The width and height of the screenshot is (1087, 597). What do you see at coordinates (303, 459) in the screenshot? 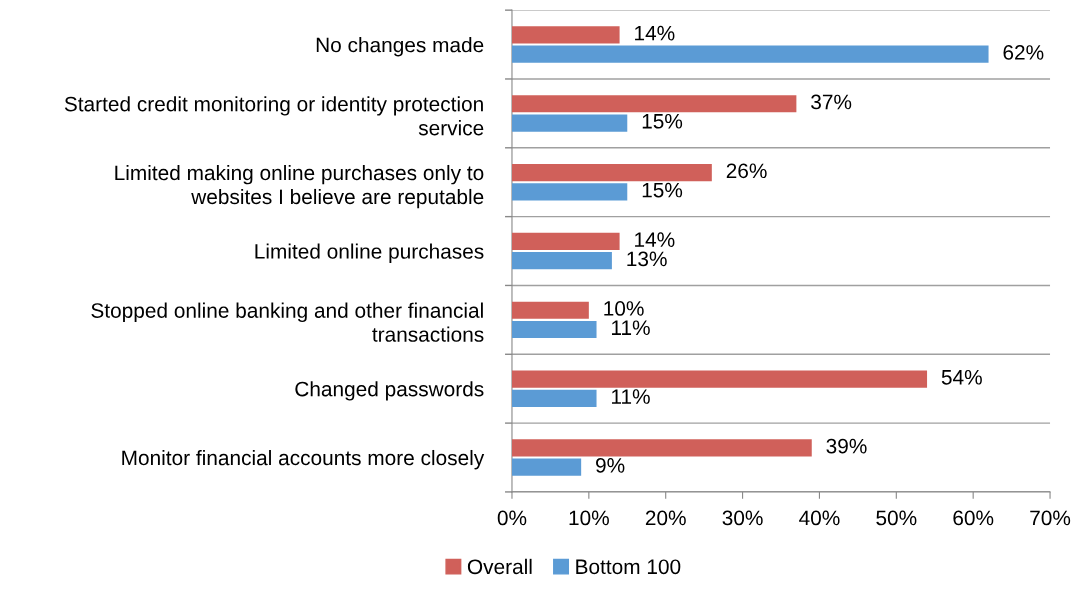
I see `y-tick-label: Monitor financial accounts more closely` at bounding box center [303, 459].